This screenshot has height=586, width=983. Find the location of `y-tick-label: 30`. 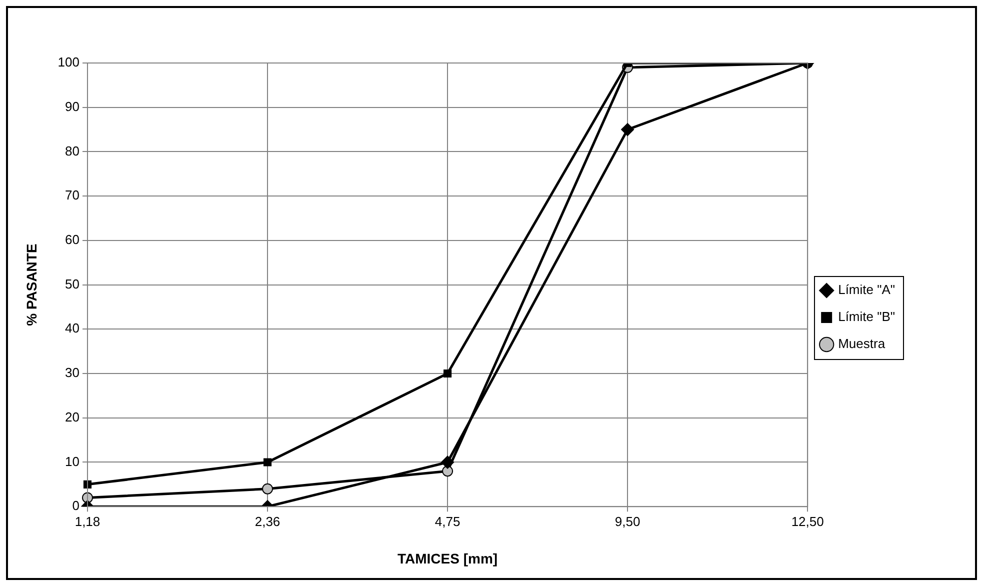

y-tick-label: 30 is located at coordinates (72, 372).